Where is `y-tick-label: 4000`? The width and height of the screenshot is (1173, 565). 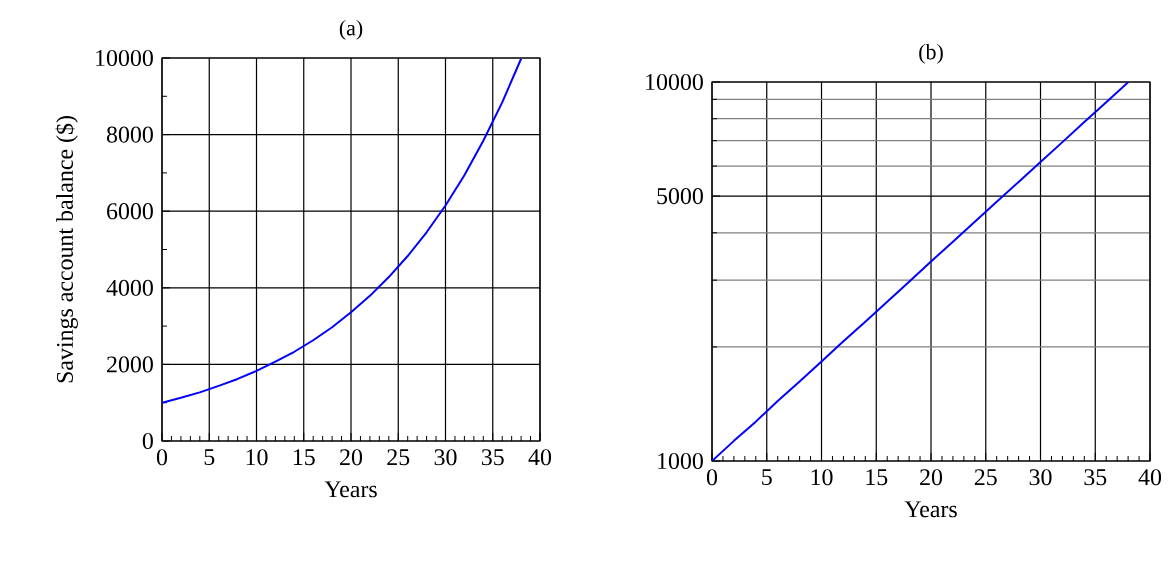 y-tick-label: 4000 is located at coordinates (129, 287).